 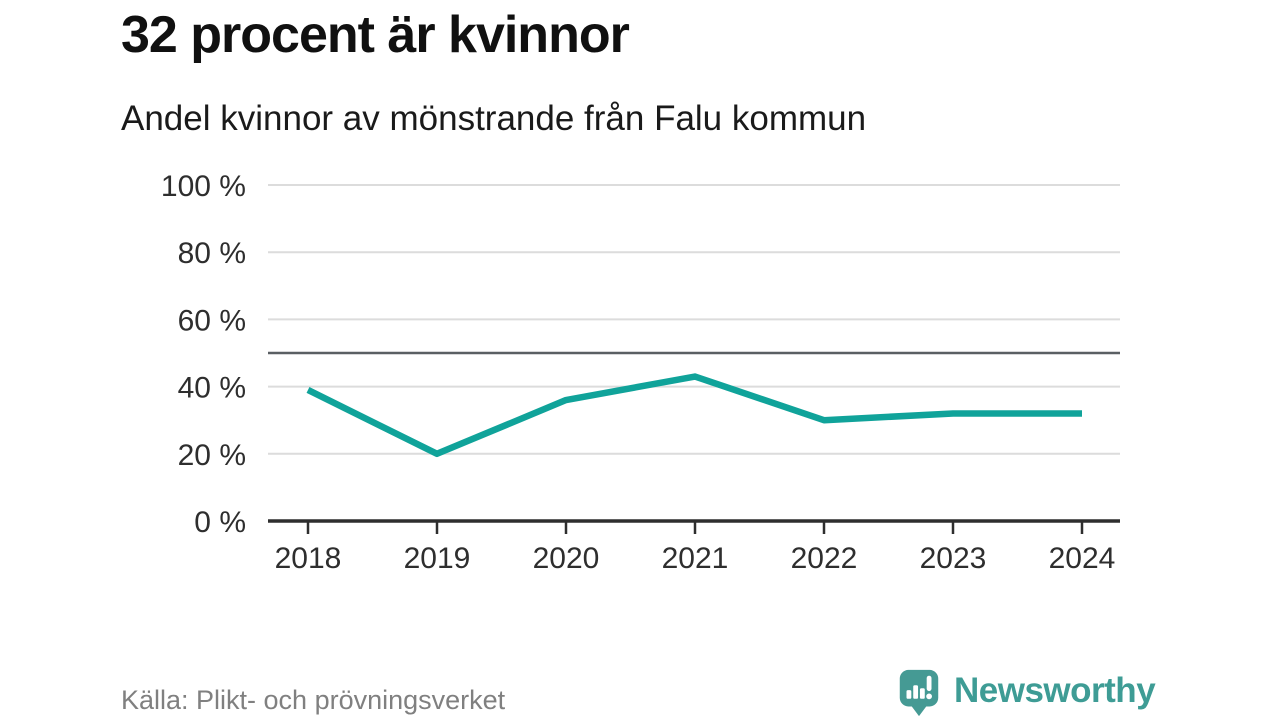 I want to click on y-tick-label-100: 100 %, so click(x=203, y=186).